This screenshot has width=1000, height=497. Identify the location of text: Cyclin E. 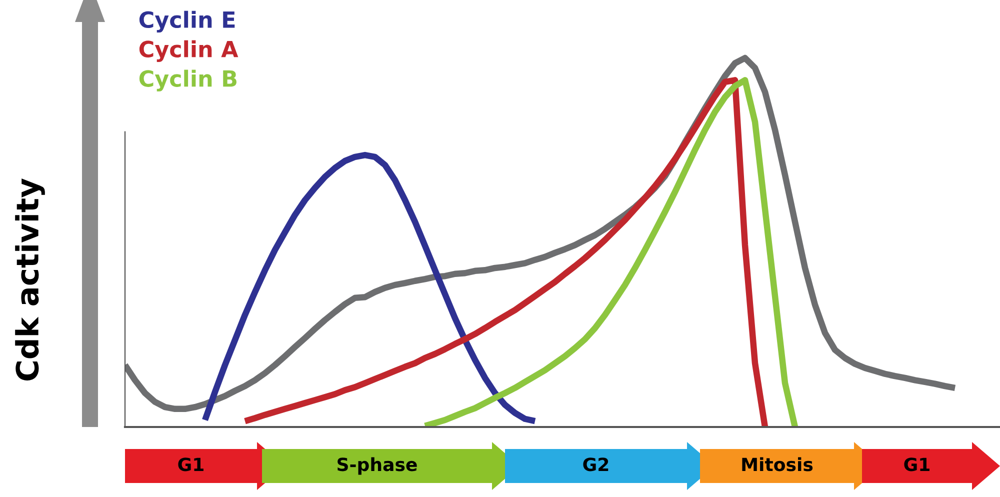
(187, 21).